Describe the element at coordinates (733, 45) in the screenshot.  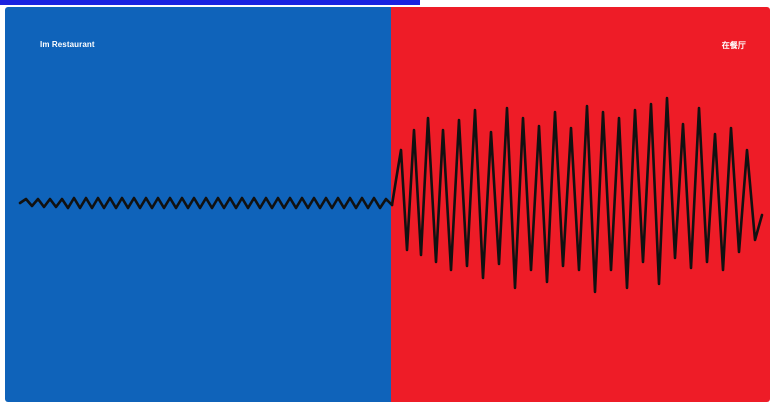
I see `right-panel-label: 在餐厅` at that location.